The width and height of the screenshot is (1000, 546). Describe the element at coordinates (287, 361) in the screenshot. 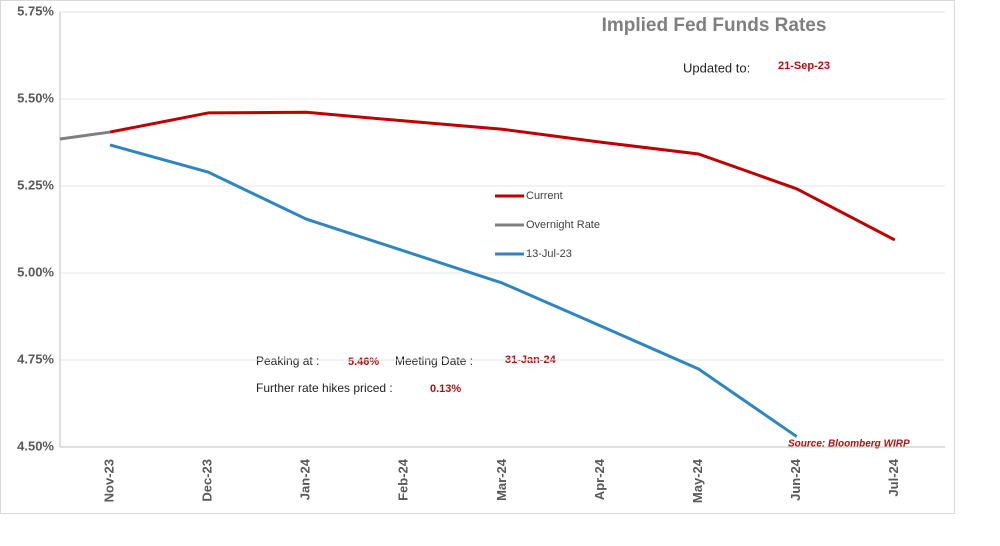

I see `annotation: Peaking at :` at that location.